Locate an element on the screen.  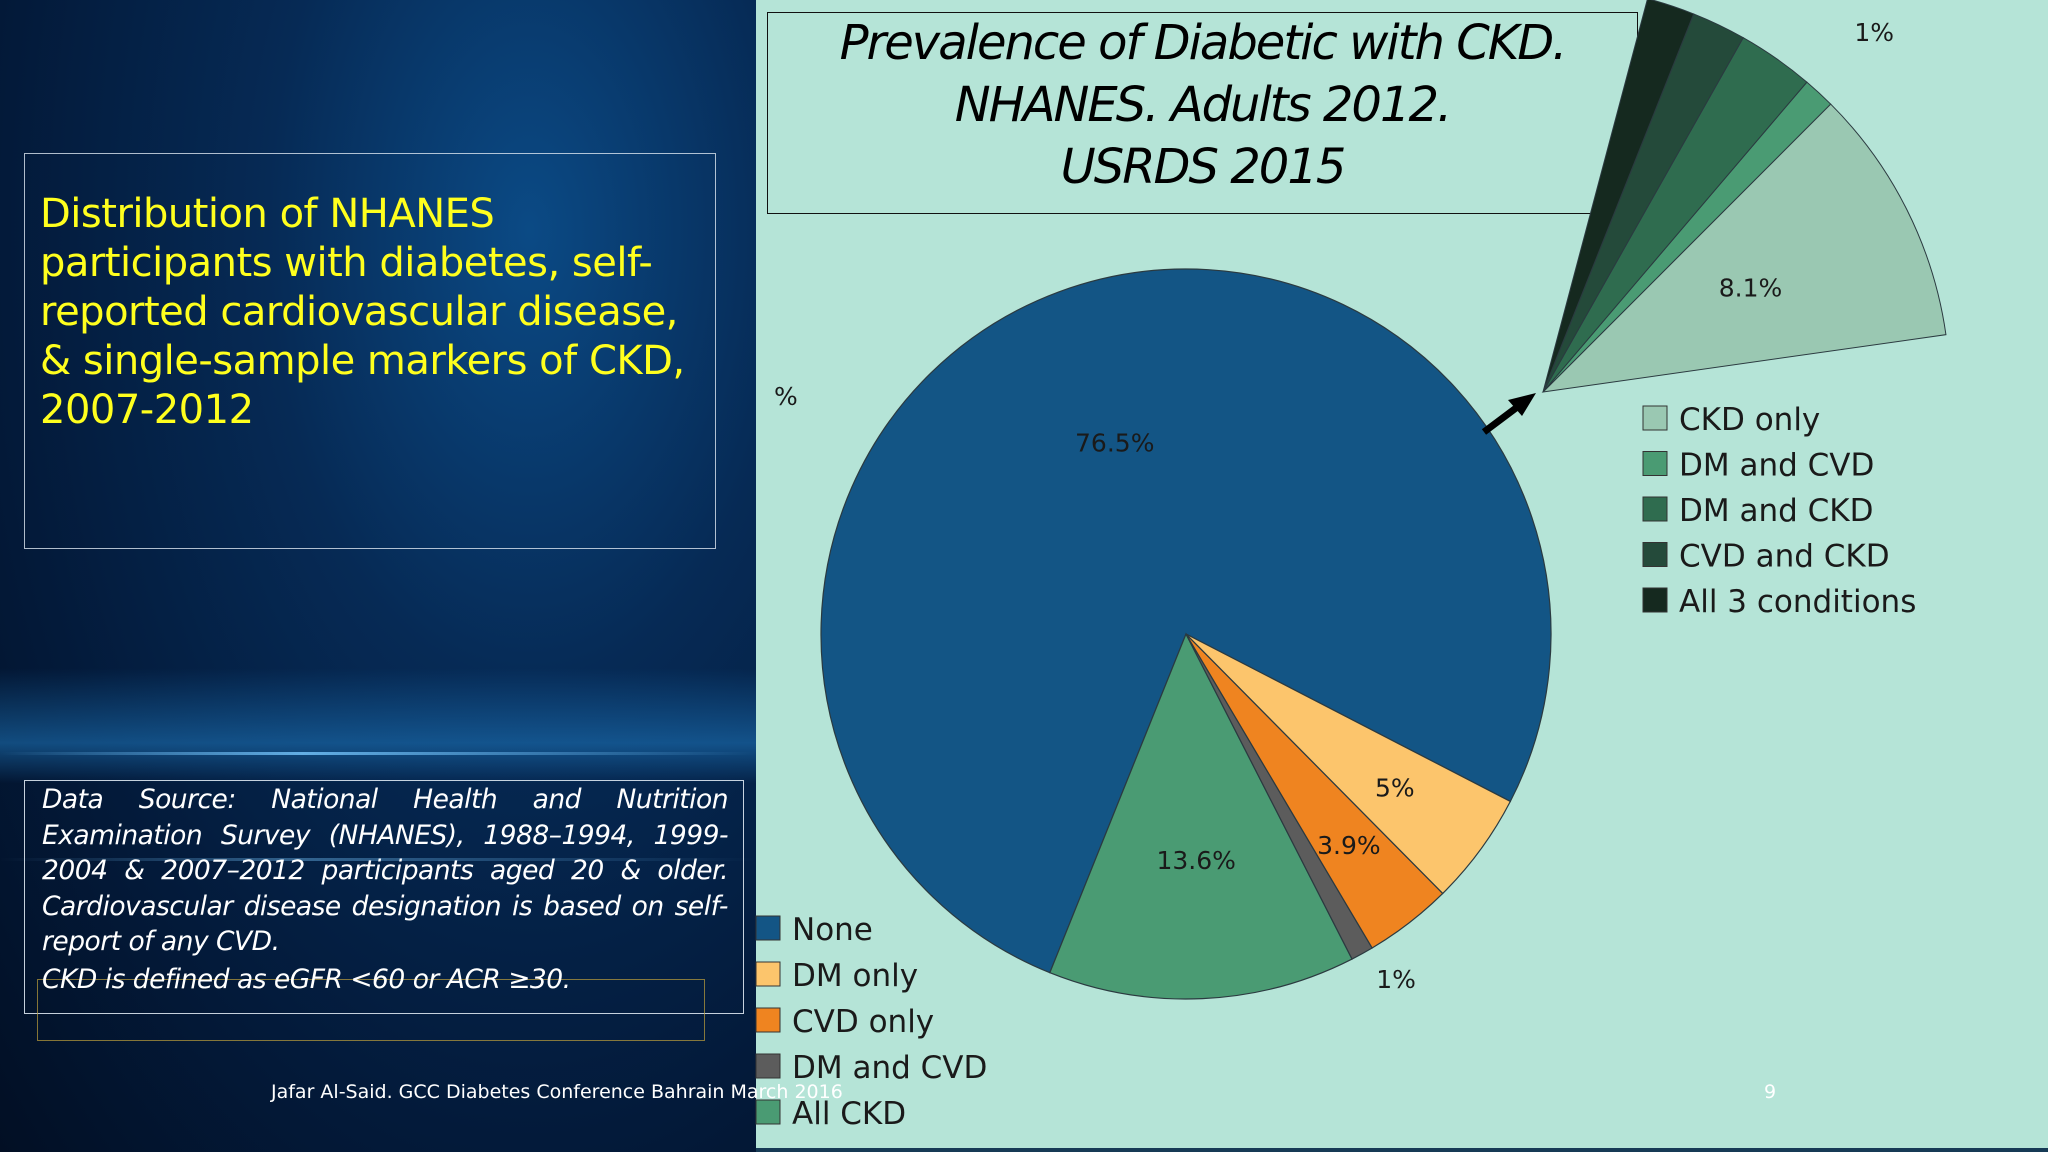
page-number: 9 is located at coordinates (1770, 1092).